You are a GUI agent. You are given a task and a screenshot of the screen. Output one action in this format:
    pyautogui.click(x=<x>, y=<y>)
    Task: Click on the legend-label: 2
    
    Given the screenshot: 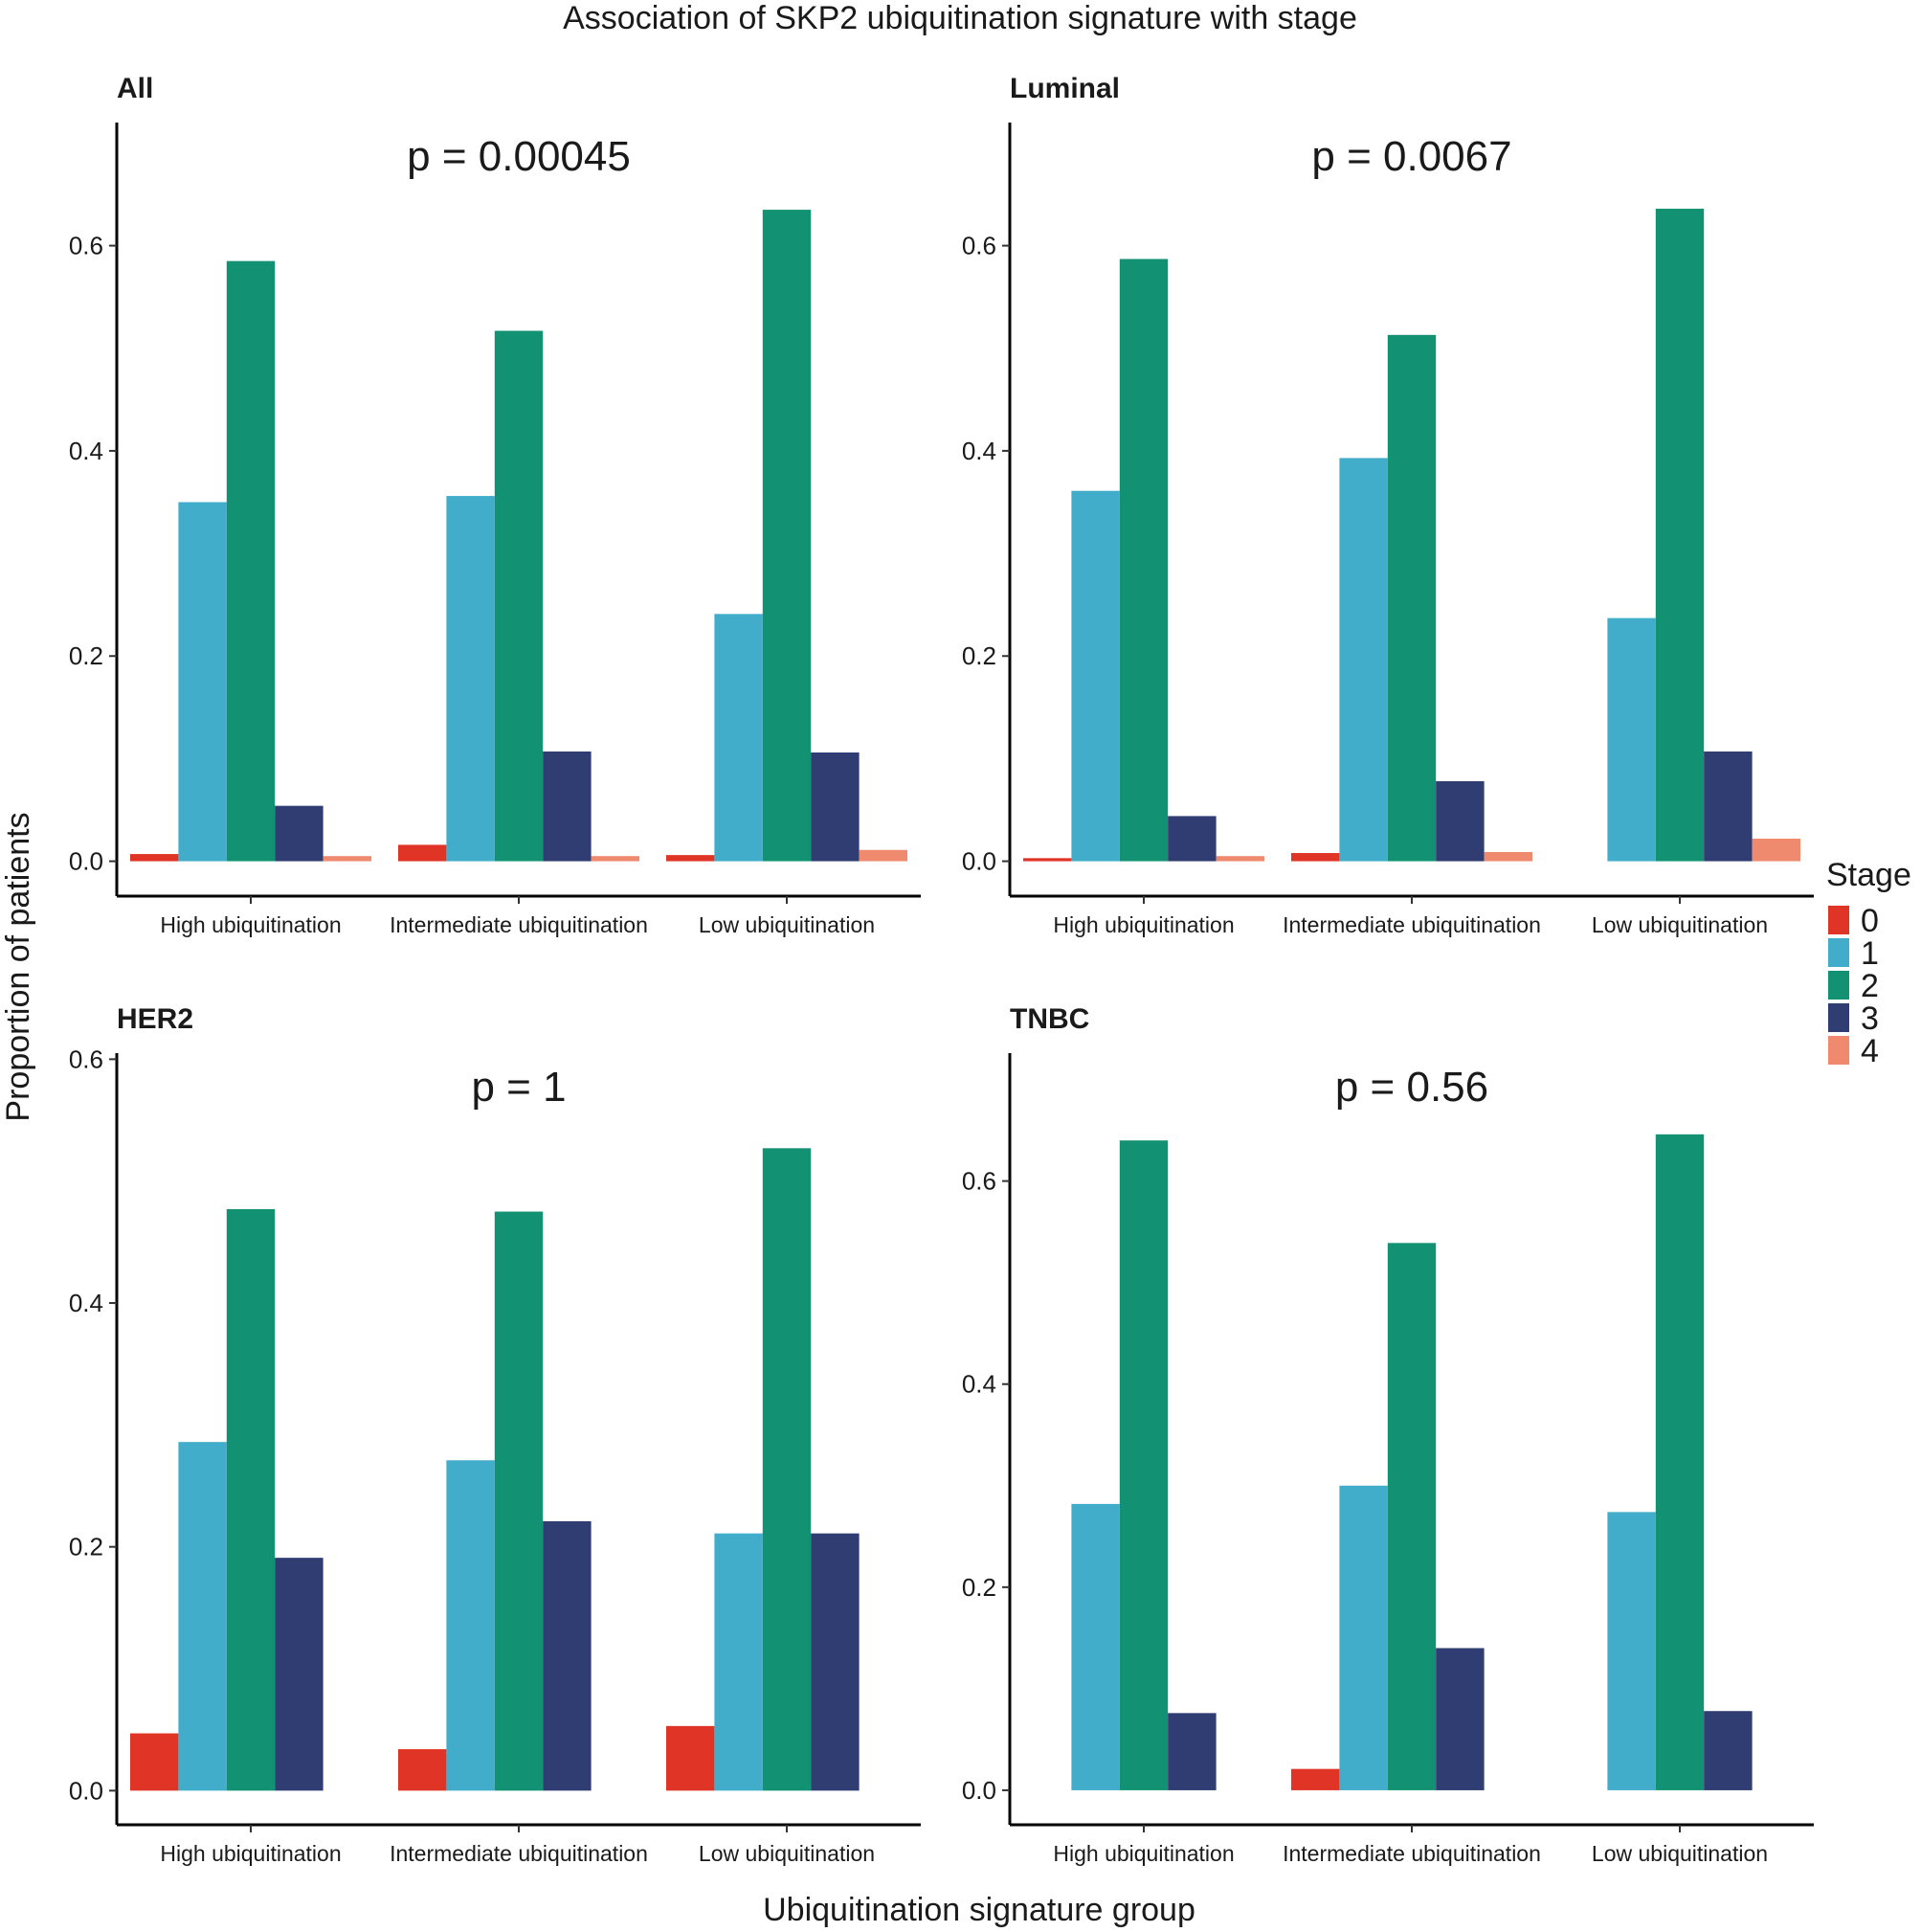 What is the action you would take?
    pyautogui.click(x=1870, y=986)
    